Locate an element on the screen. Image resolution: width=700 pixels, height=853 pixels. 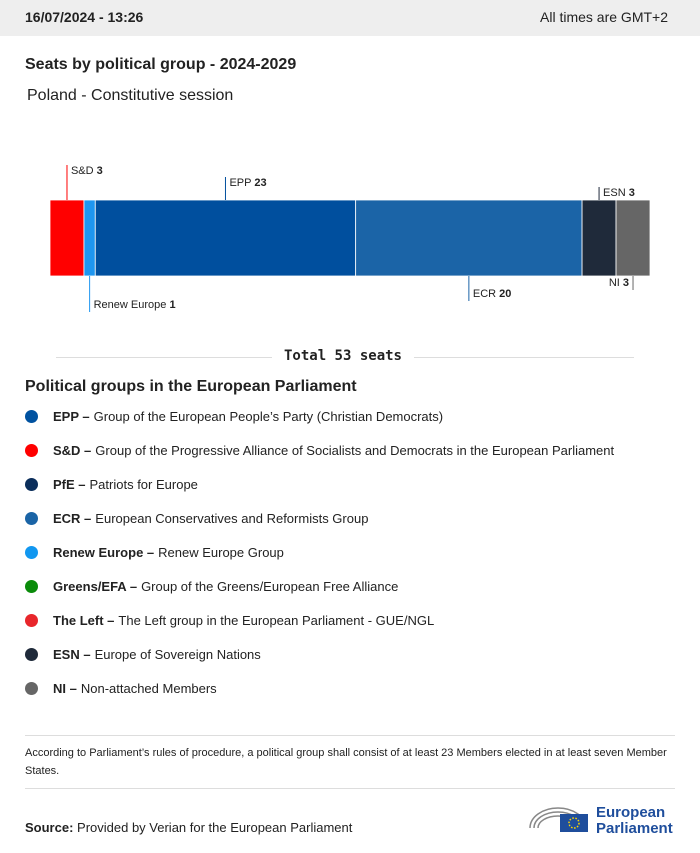
logo-text: European Parliament is located at coordinates (634, 821).